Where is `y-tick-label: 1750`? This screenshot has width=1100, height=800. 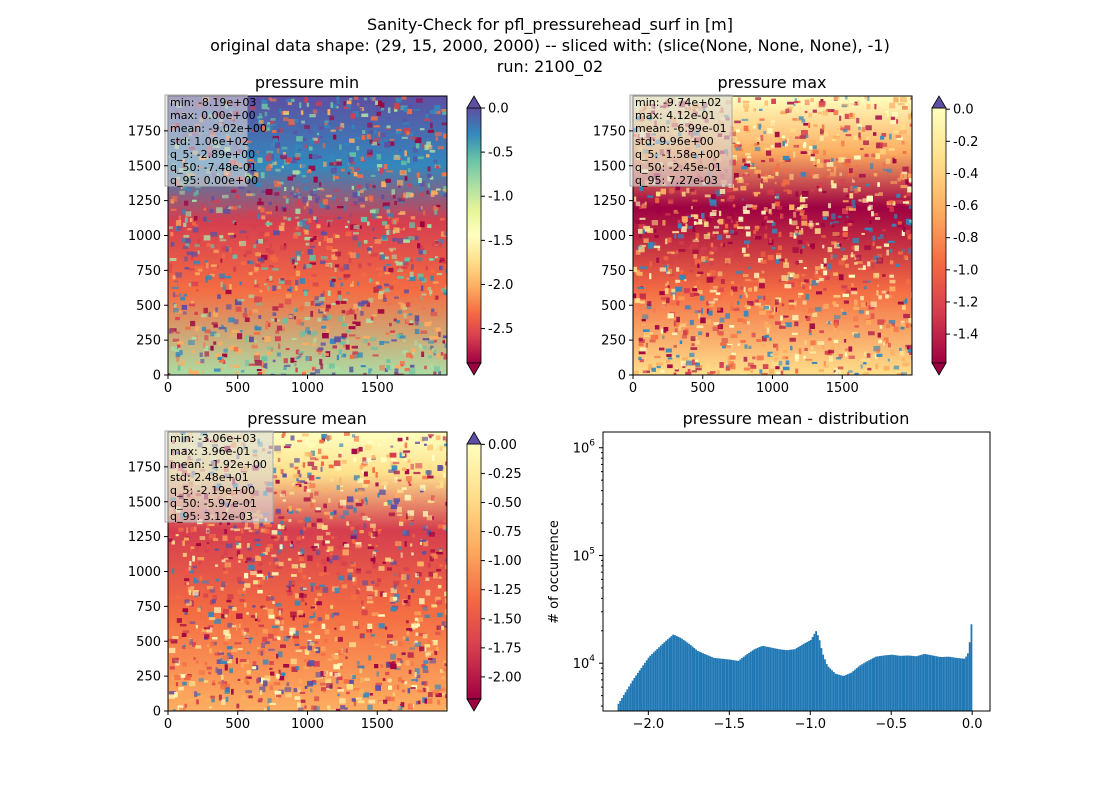 y-tick-label: 1750 is located at coordinates (609, 131).